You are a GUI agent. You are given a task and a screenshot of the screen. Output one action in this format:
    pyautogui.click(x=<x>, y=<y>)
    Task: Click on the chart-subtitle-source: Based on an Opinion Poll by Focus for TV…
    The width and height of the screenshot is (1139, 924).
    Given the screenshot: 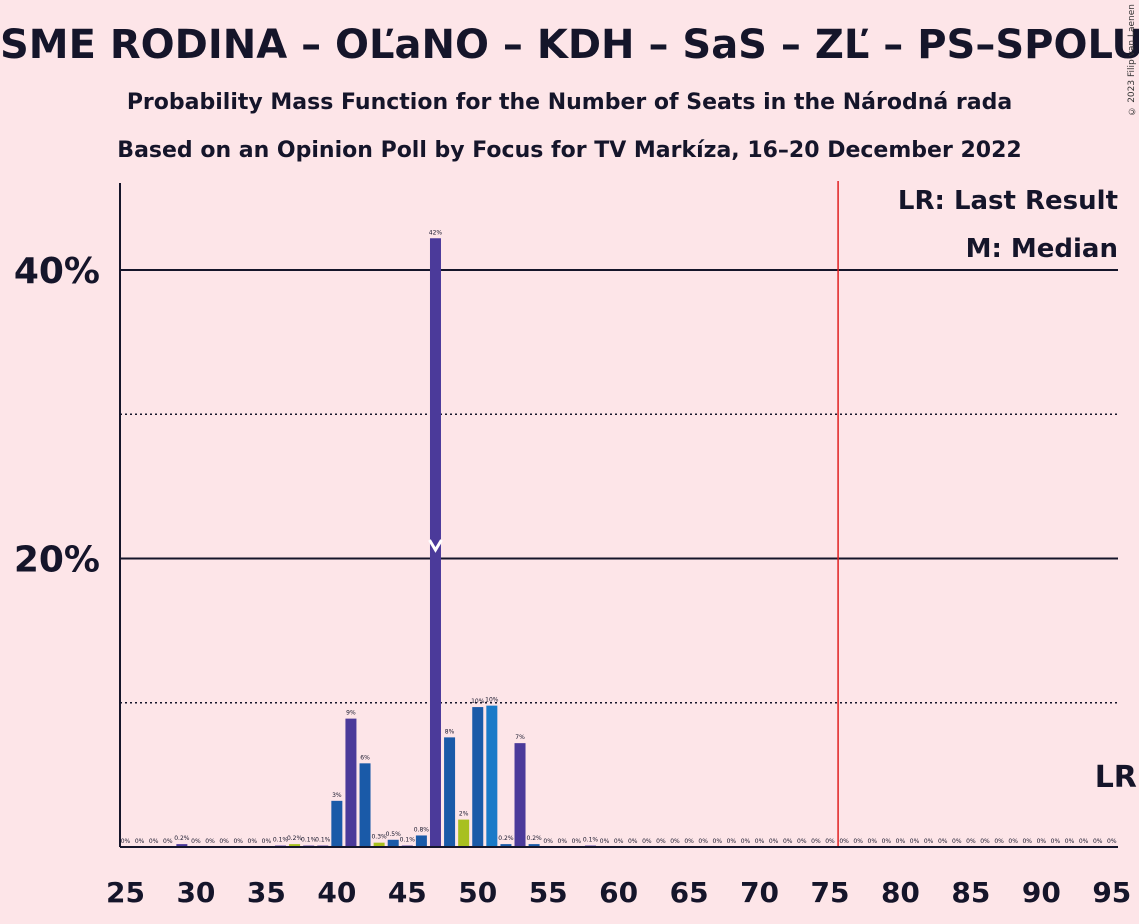 What is the action you would take?
    pyautogui.click(x=569, y=150)
    